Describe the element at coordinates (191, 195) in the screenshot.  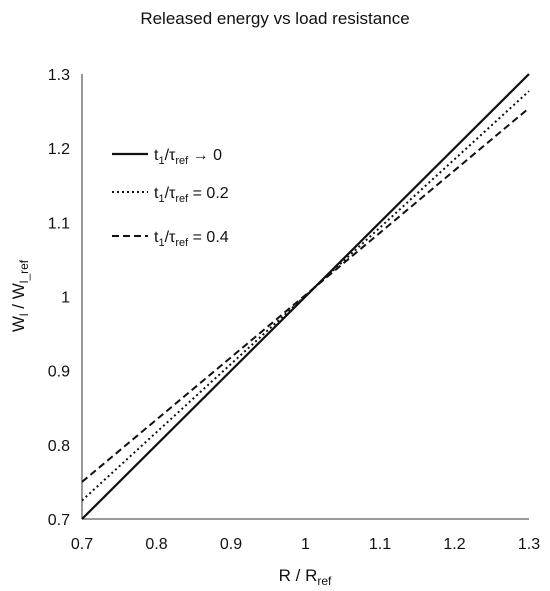
I see `legend-entry: t1/τref = 0.2` at that location.